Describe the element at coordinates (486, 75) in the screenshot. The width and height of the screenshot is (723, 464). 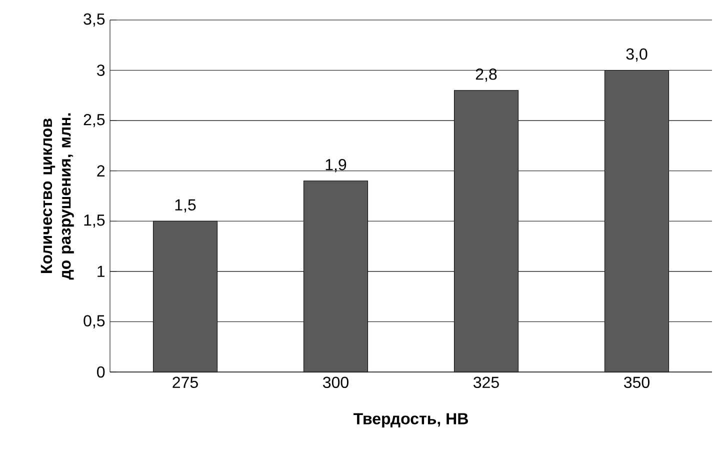
I see `data-label: 2,8` at that location.